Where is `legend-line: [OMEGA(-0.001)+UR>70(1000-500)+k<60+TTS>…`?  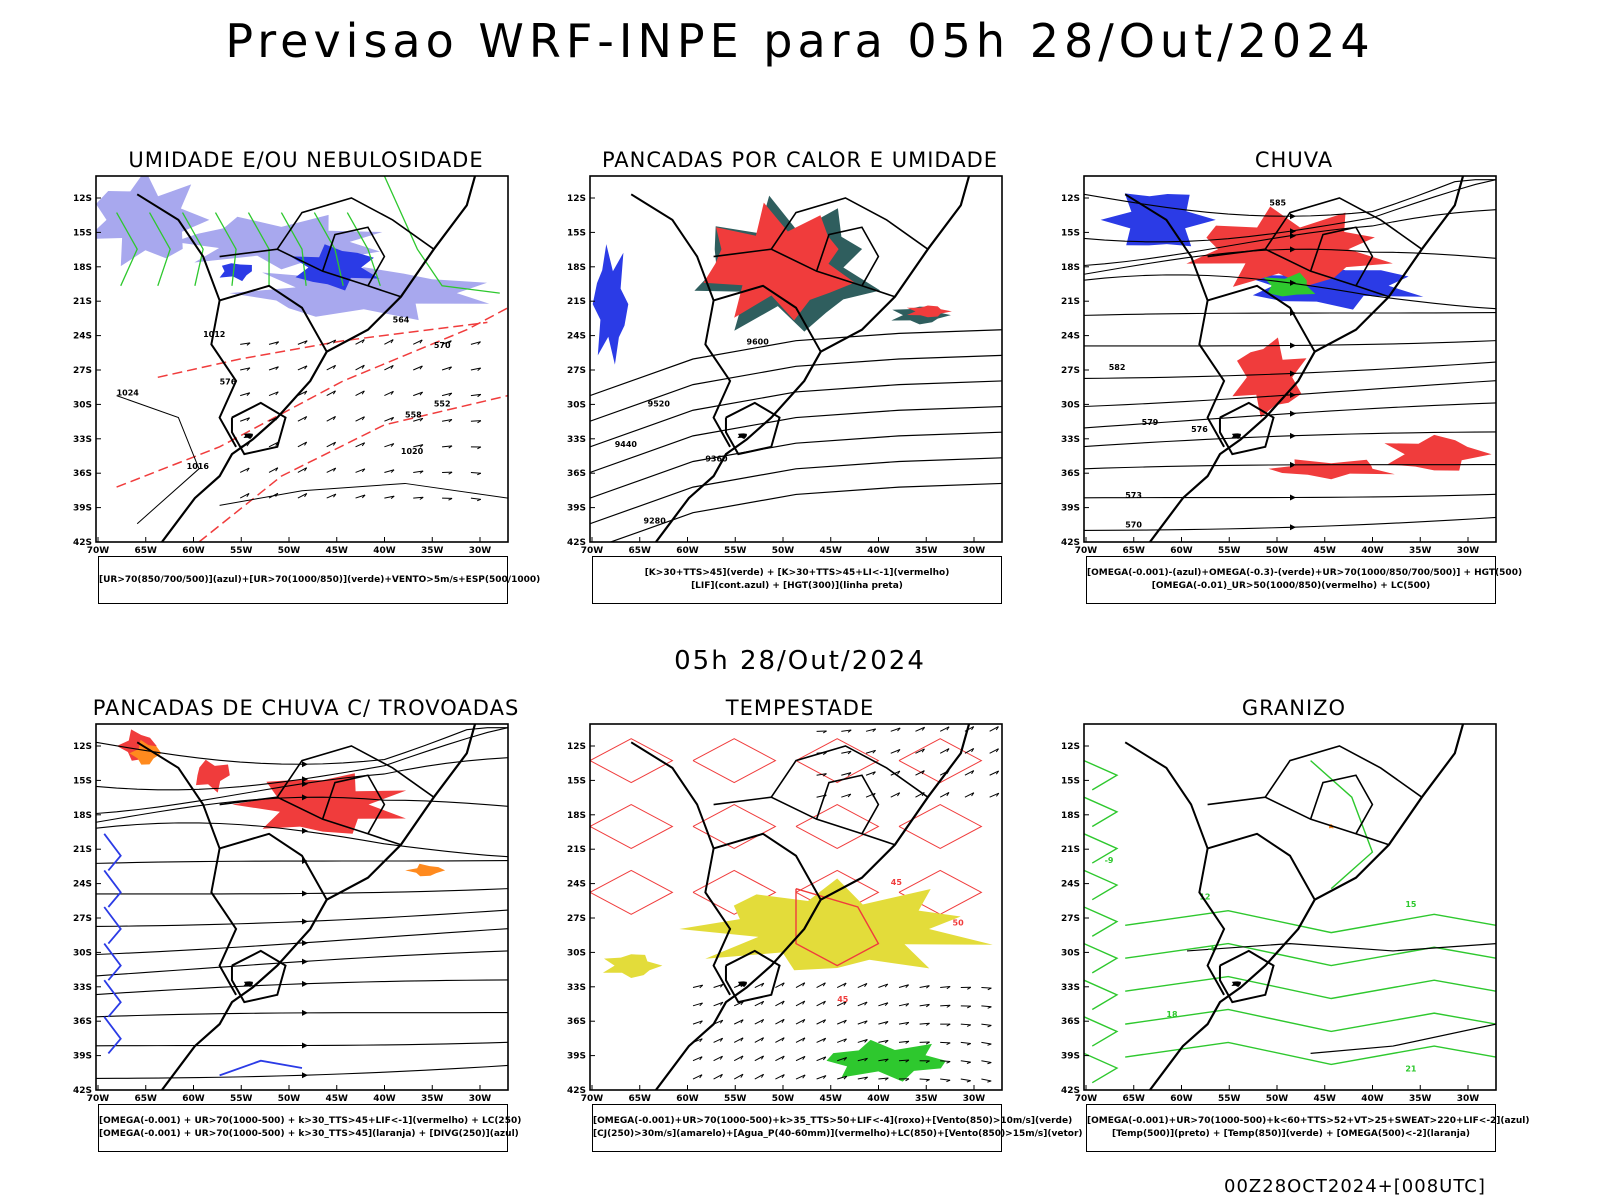 legend-line: [OMEGA(-0.001)+UR>70(1000-500)+k<60+TTS>… is located at coordinates (1308, 1121).